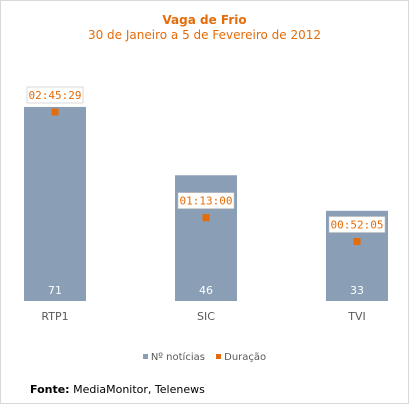  I want to click on legend: Nº notícias Duração, so click(204, 357).